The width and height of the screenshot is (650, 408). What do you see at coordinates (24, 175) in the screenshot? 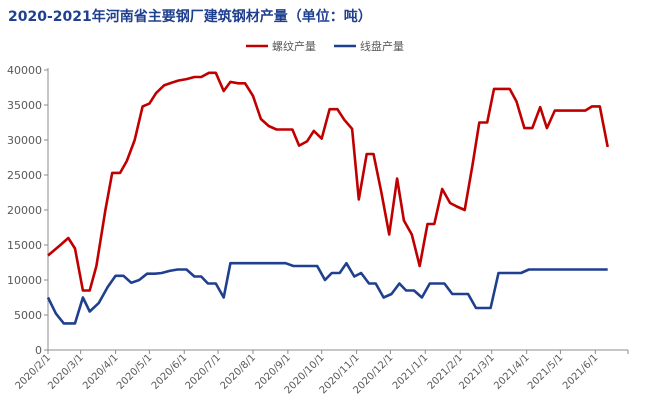
I see `y-tick-label: 25000` at bounding box center [24, 175].